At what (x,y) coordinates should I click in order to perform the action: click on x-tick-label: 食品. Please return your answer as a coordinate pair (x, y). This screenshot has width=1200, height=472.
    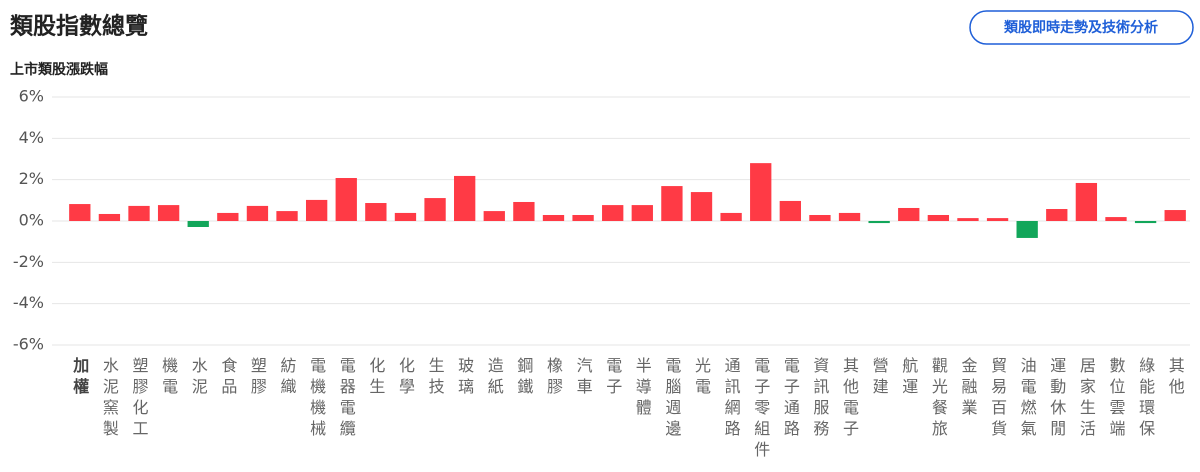
    Looking at the image, I should click on (227, 378).